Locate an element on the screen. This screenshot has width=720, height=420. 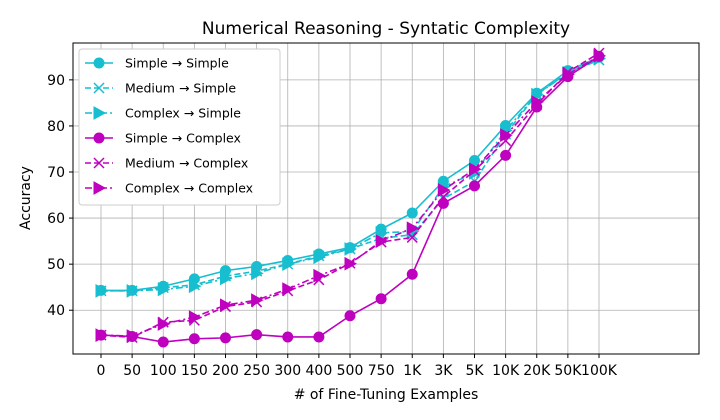
x-tick-label: 0 is located at coordinates (101, 371).